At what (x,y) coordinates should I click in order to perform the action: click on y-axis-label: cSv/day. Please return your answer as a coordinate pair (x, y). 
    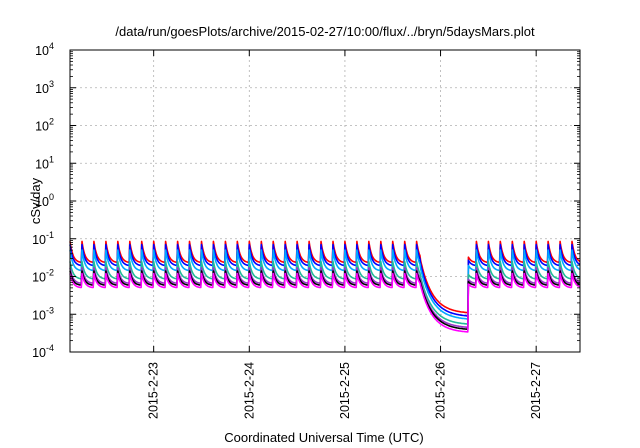
    Looking at the image, I should click on (35, 200).